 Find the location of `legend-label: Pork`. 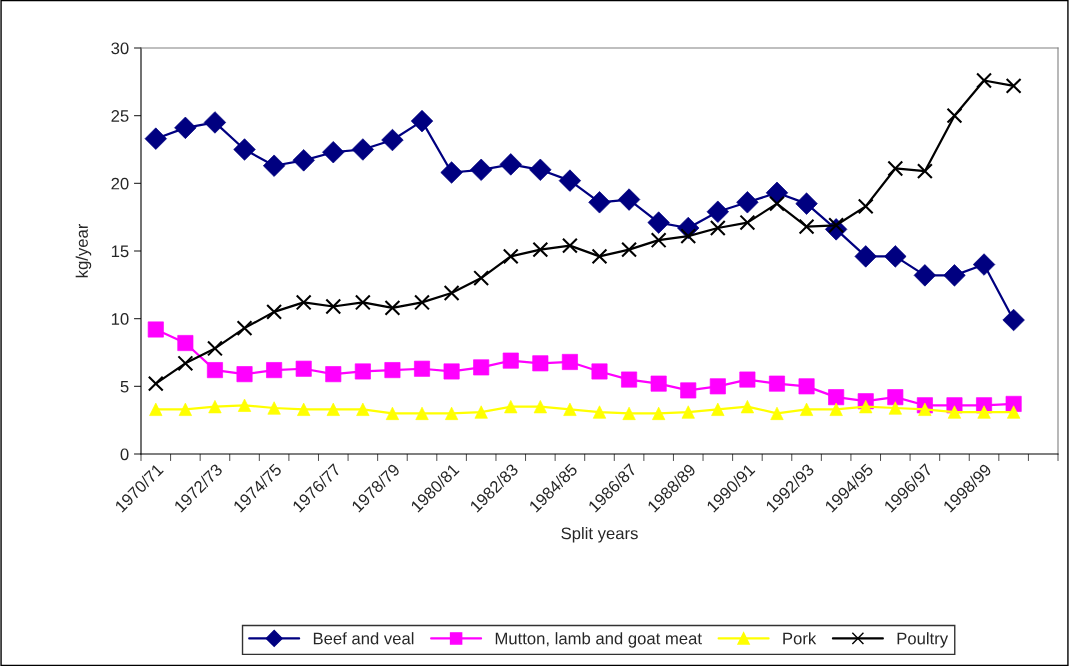

legend-label: Pork is located at coordinates (800, 638).